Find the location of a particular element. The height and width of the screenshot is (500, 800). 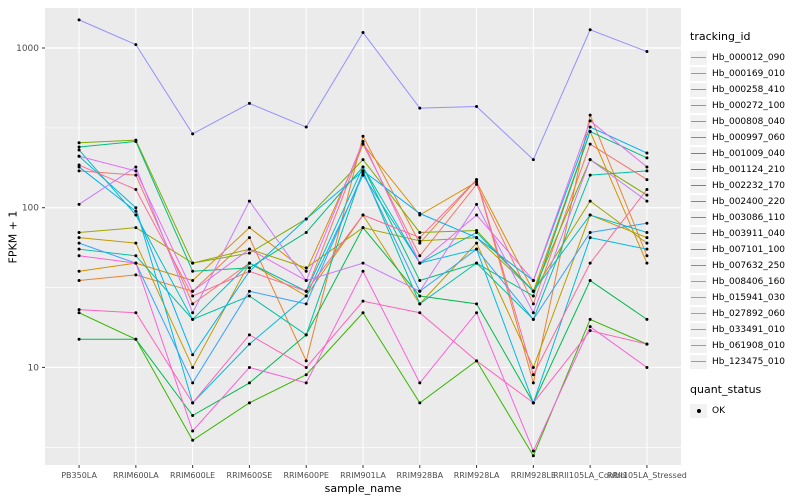

legend-item-label: Hb_007632_250 is located at coordinates (749, 266).